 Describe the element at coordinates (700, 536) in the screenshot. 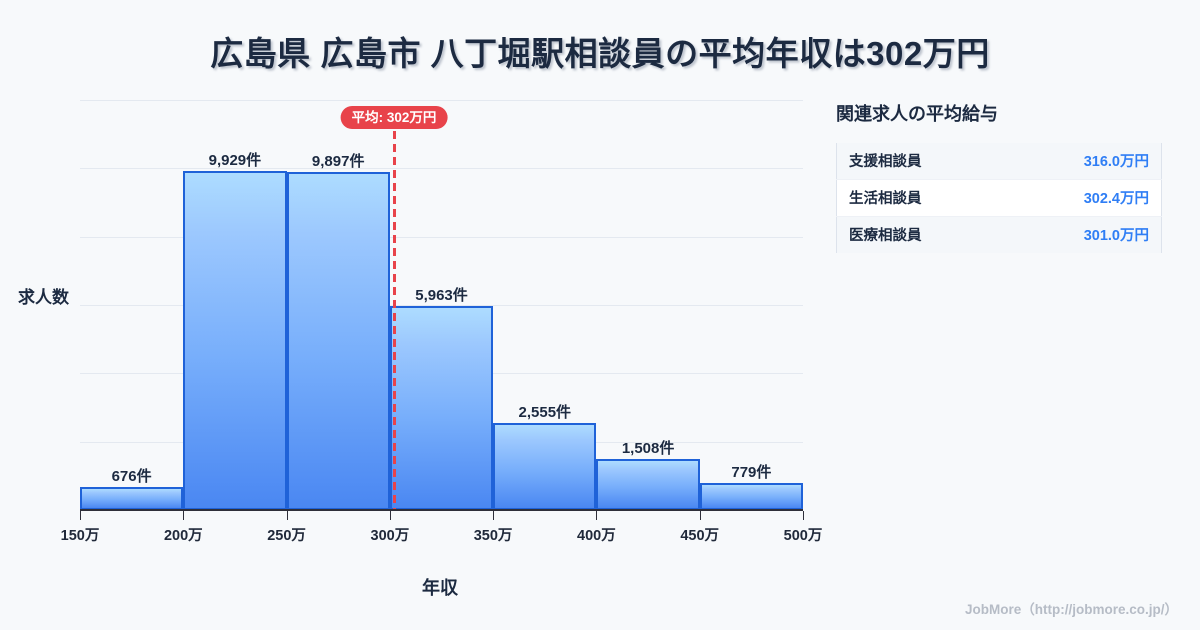

I see `x-axis-tick-label: 450万` at that location.